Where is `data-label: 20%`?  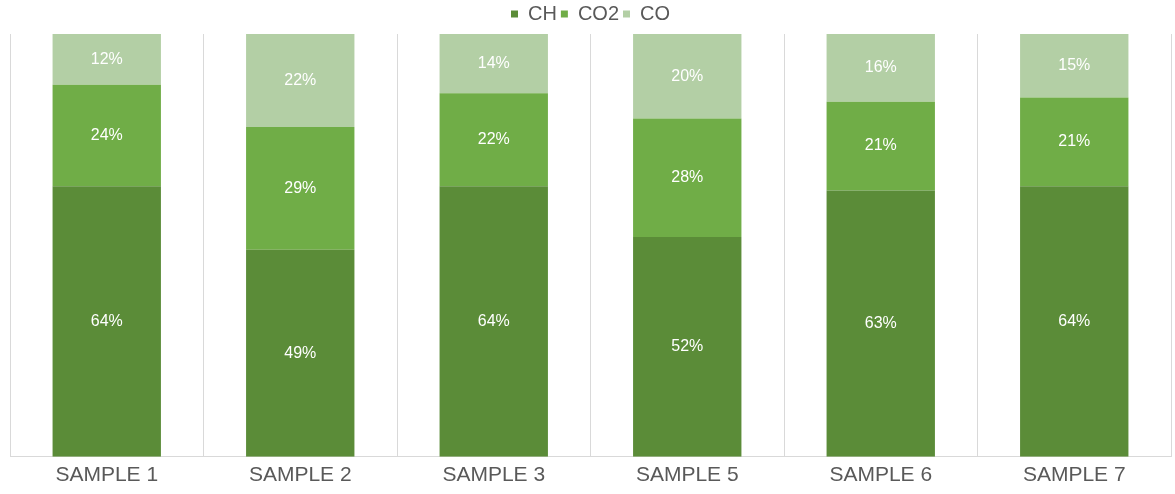 data-label: 20% is located at coordinates (687, 75).